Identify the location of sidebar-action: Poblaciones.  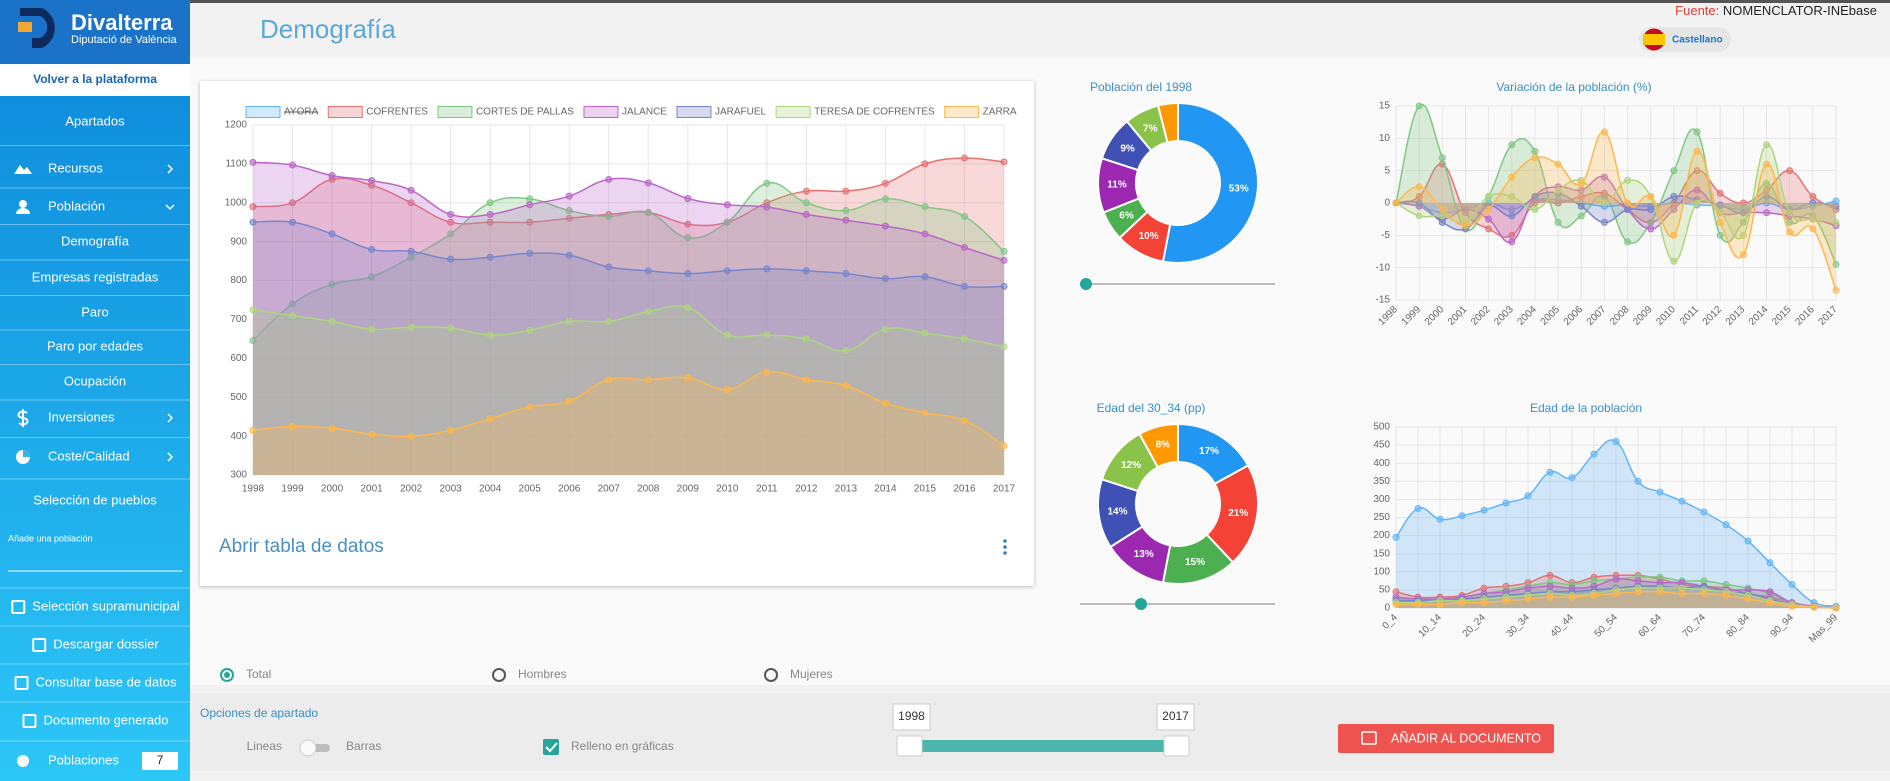
(83, 759).